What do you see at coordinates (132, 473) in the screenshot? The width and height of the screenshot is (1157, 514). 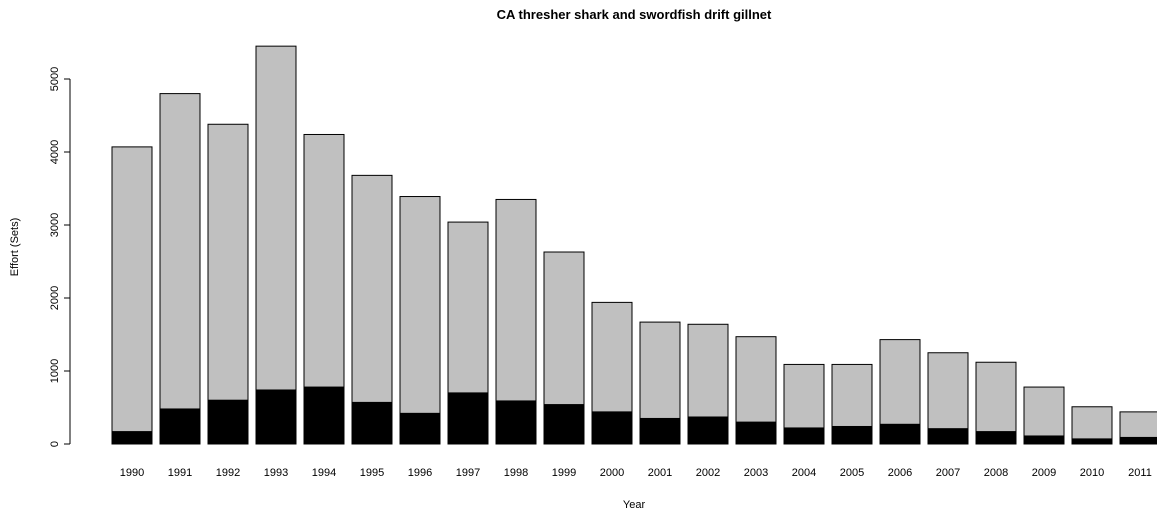 I see `x-tick-label-1990: 1990` at bounding box center [132, 473].